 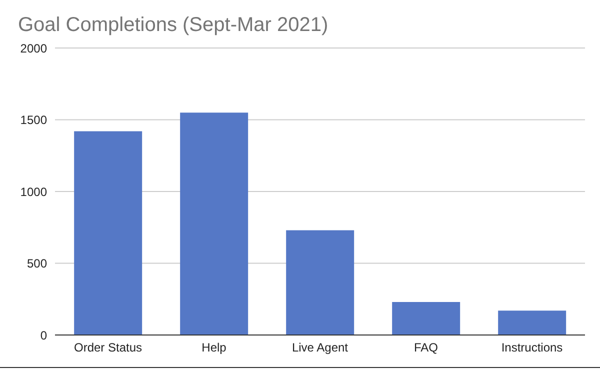 I want to click on x-tick-label: Help, so click(x=214, y=347).